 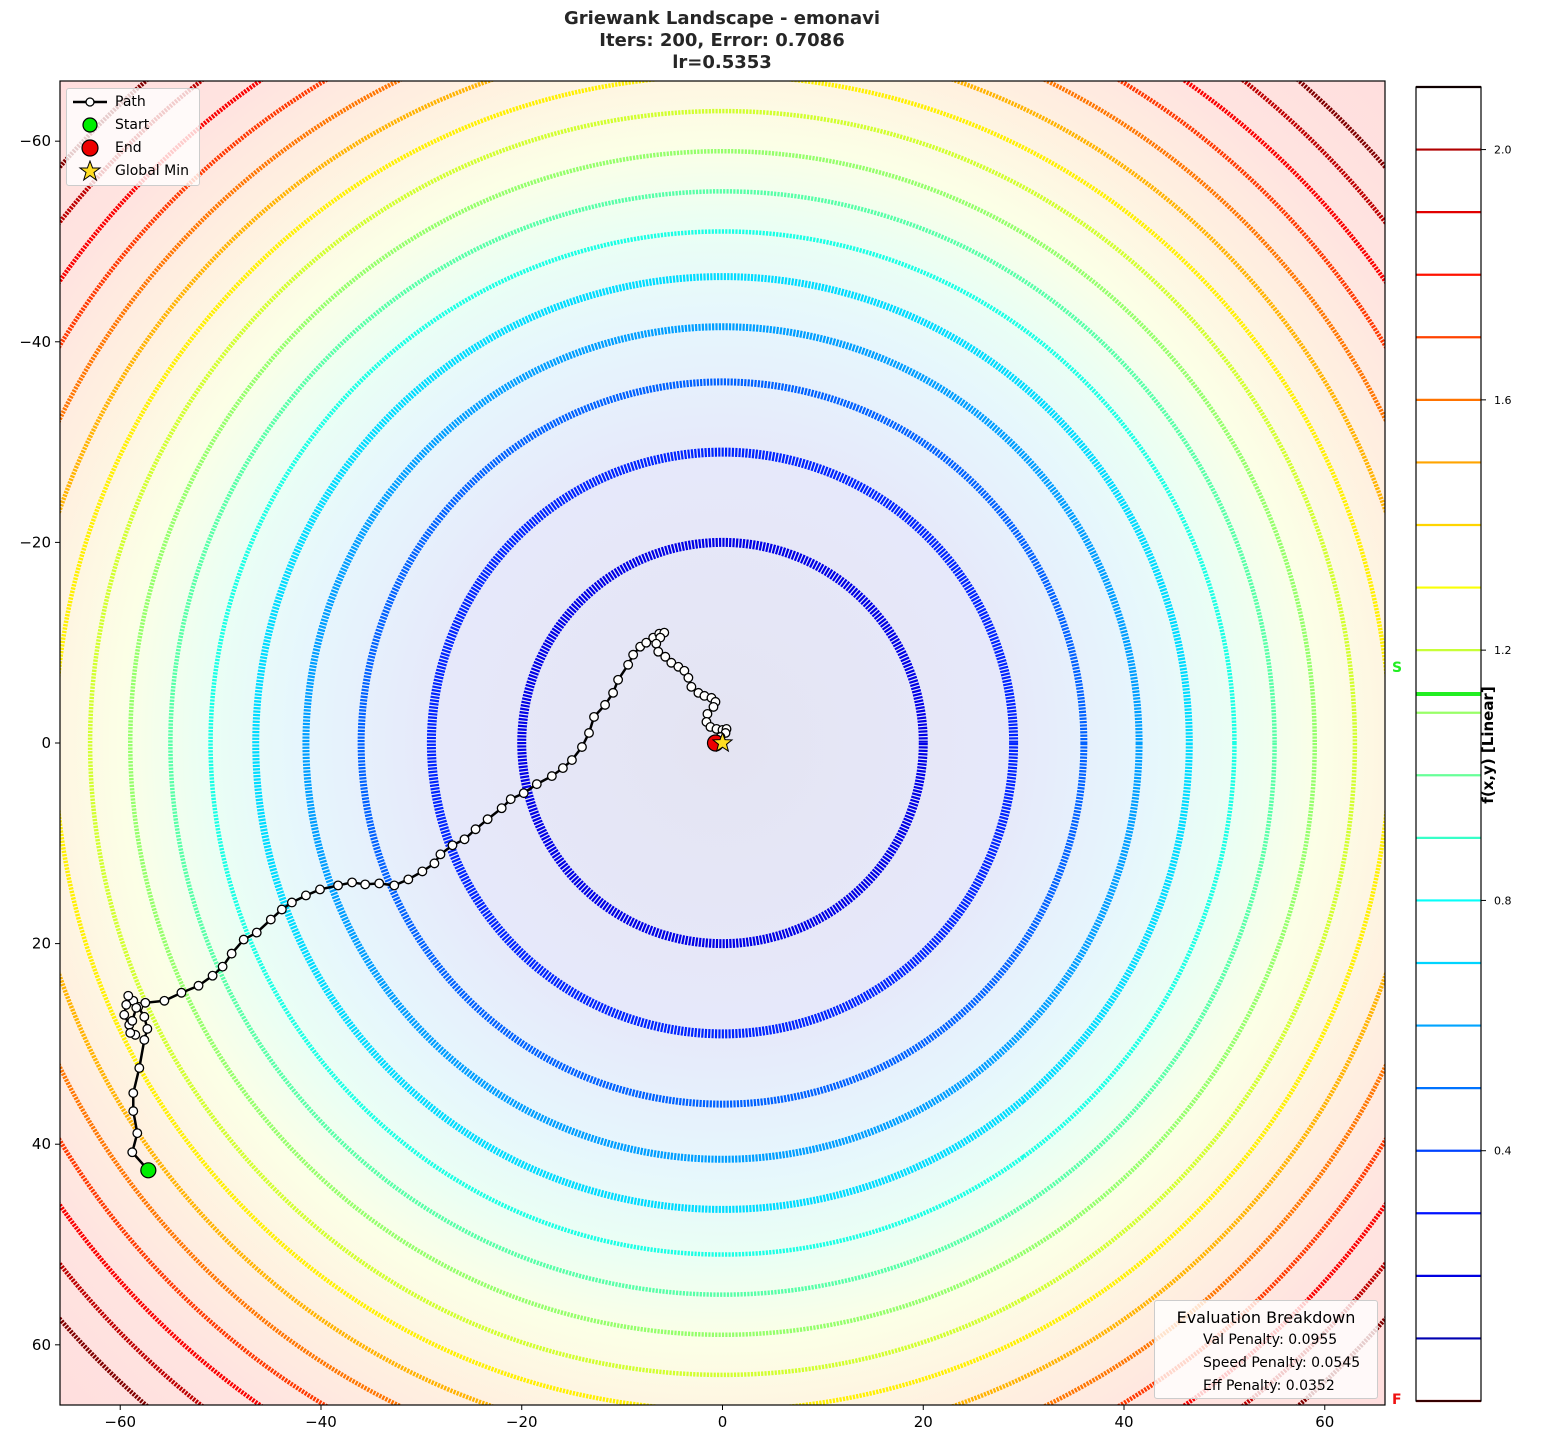 What do you see at coordinates (1488, 745) in the screenshot?
I see `colorbar-label: f(x,y) [Linear]` at bounding box center [1488, 745].